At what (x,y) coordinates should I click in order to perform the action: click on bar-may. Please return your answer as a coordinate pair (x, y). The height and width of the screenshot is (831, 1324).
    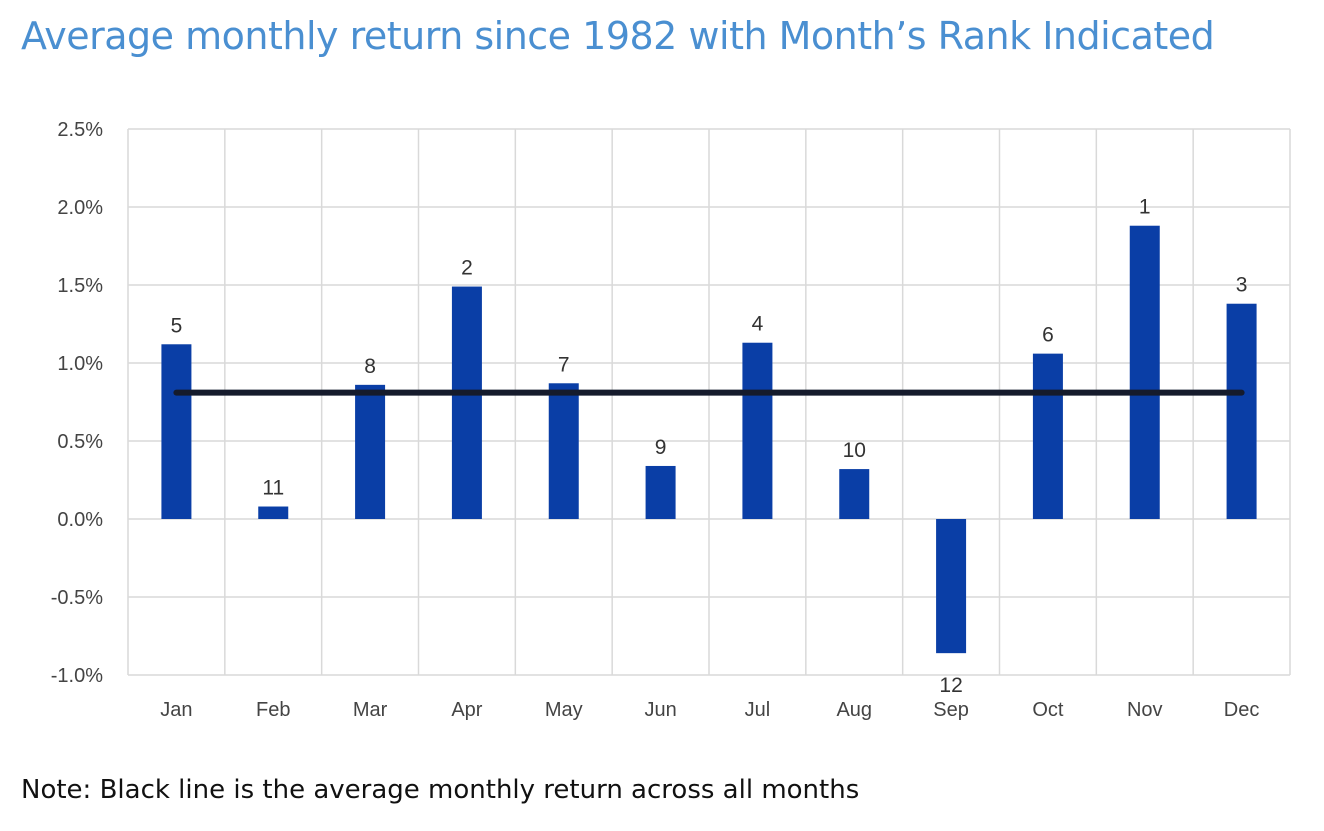
    Looking at the image, I should click on (563, 451).